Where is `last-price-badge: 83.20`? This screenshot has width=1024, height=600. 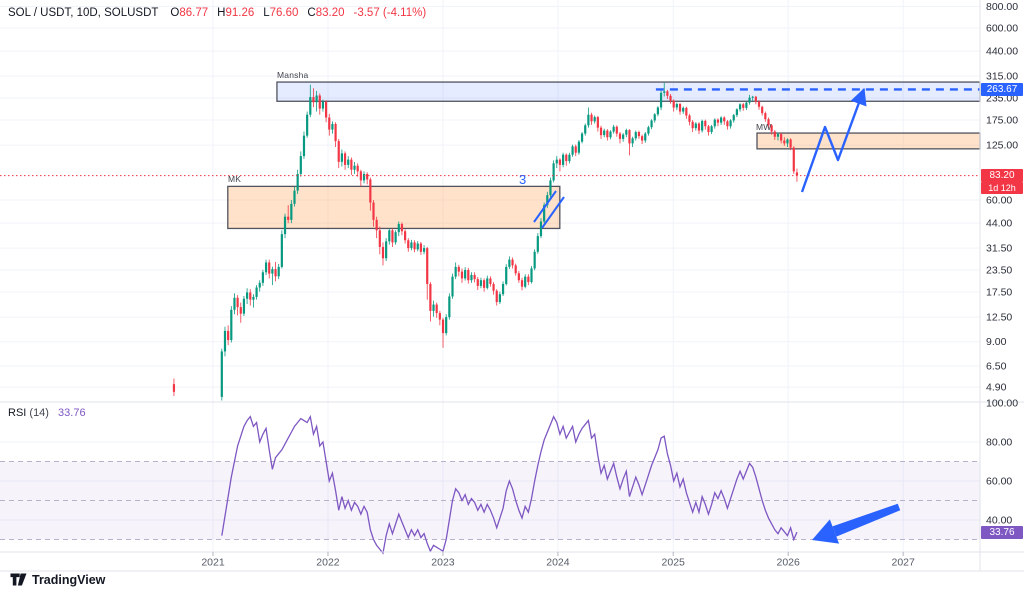
last-price-badge: 83.20 is located at coordinates (1002, 175).